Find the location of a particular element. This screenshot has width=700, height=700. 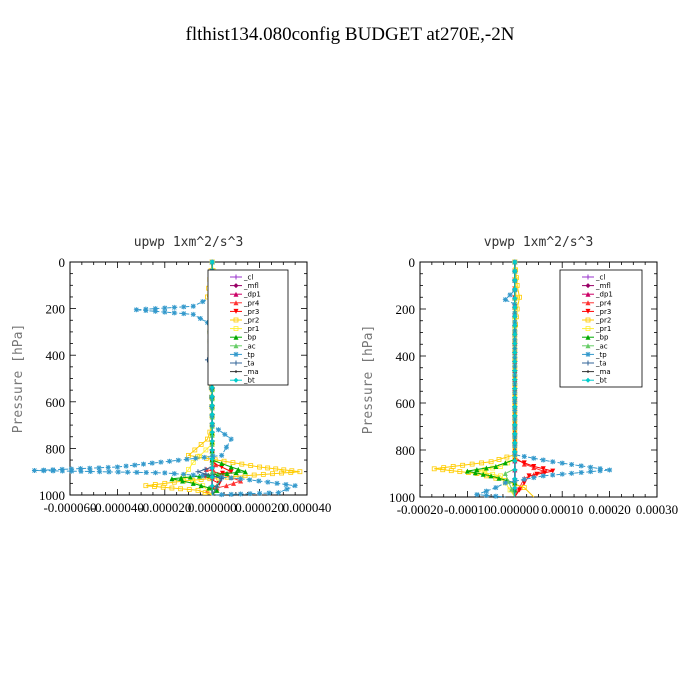

x-tick-label: -0.00010 is located at coordinates (467, 509).